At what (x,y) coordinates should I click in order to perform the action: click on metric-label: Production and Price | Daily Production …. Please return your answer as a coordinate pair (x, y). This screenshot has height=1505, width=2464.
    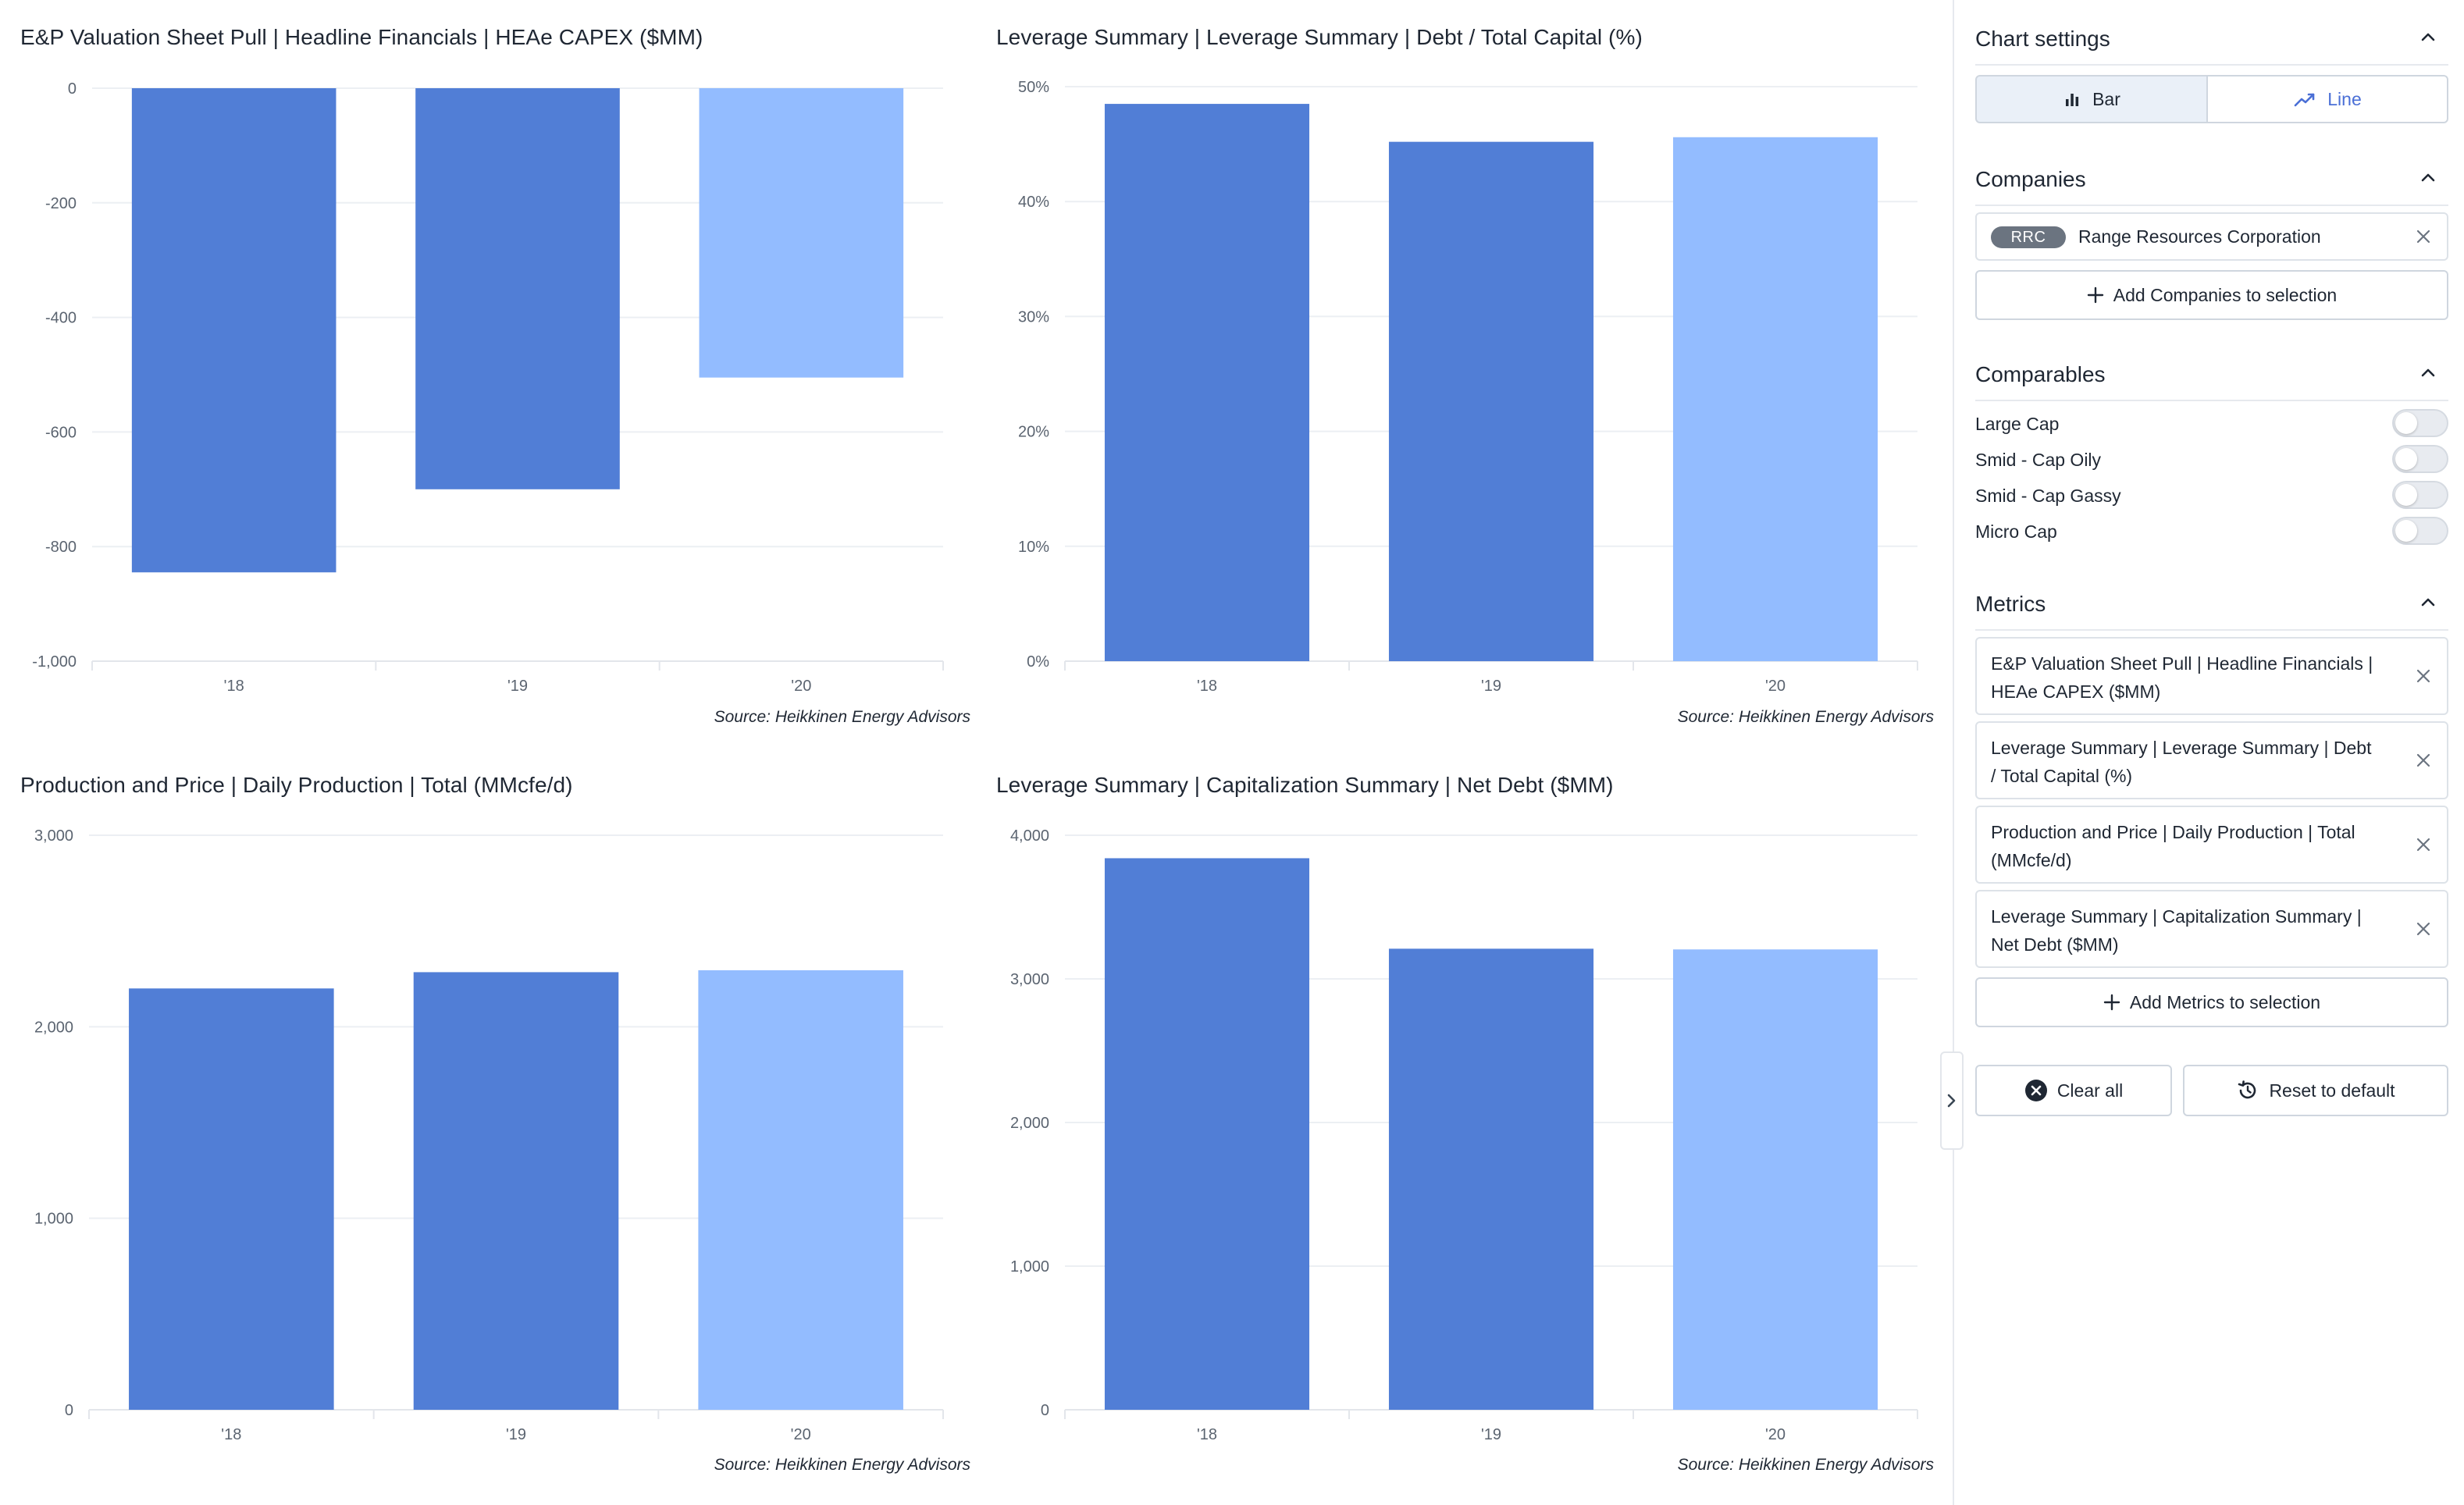
    Looking at the image, I should click on (2173, 846).